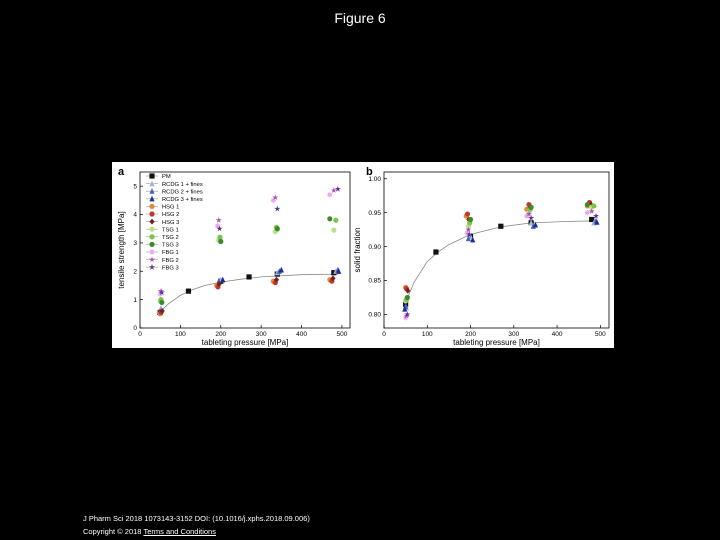  I want to click on y-axis-label: tensile strength [MPa], so click(121, 249).